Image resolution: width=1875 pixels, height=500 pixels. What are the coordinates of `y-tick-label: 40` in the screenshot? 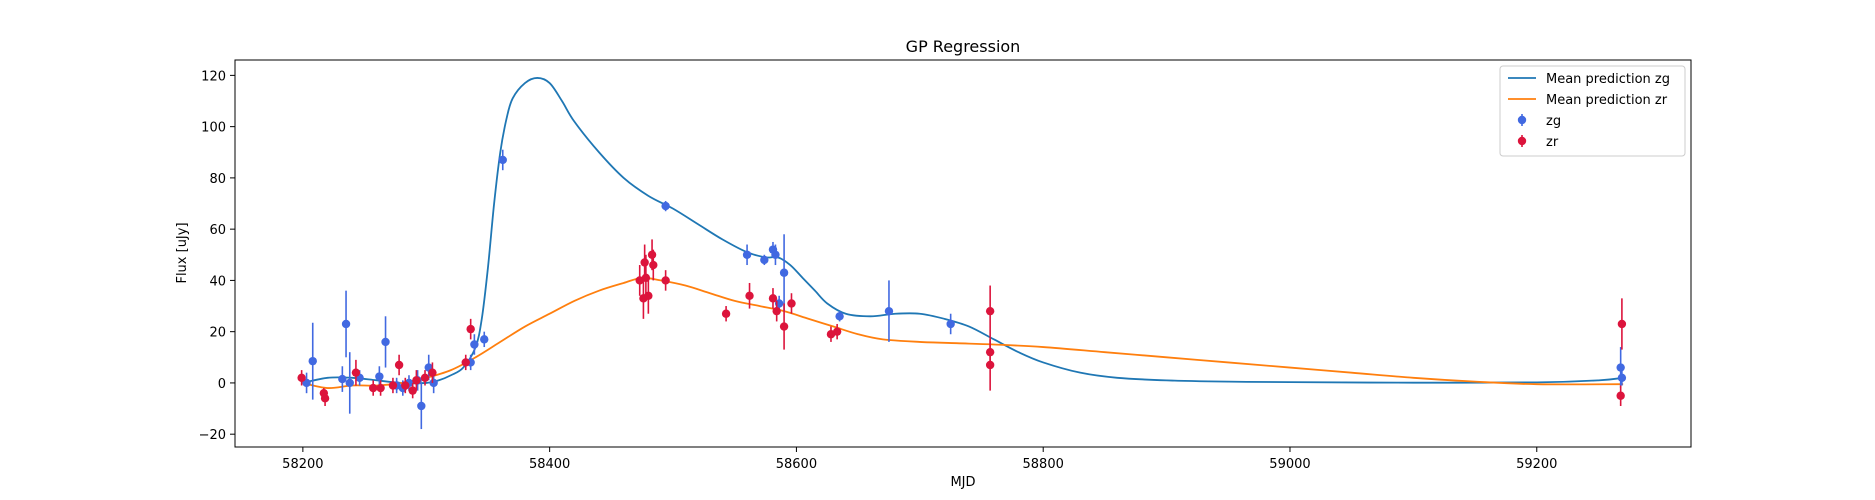 It's located at (217, 281).